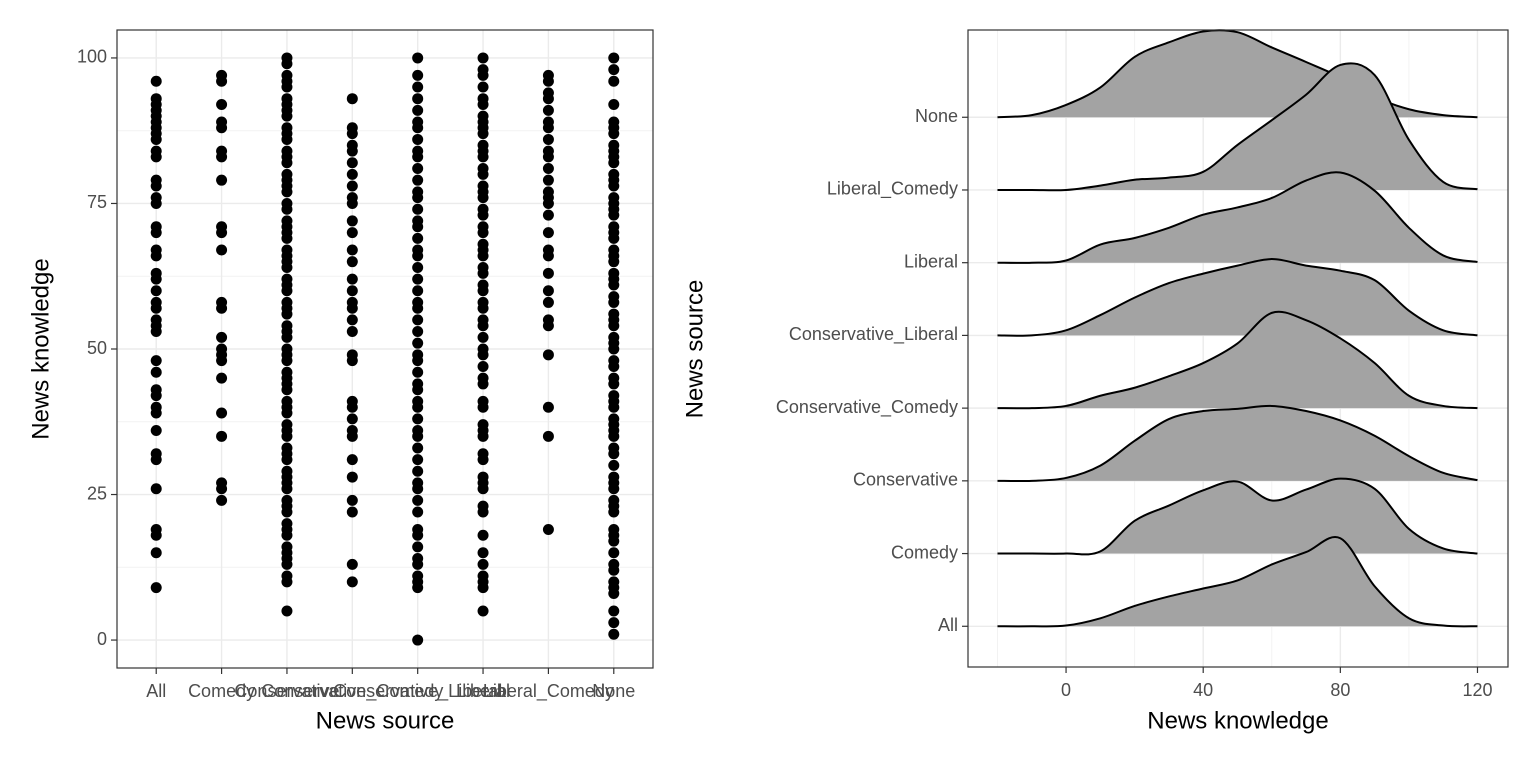 The height and width of the screenshot is (768, 1536). I want to click on ridge-area, so click(1237, 297).